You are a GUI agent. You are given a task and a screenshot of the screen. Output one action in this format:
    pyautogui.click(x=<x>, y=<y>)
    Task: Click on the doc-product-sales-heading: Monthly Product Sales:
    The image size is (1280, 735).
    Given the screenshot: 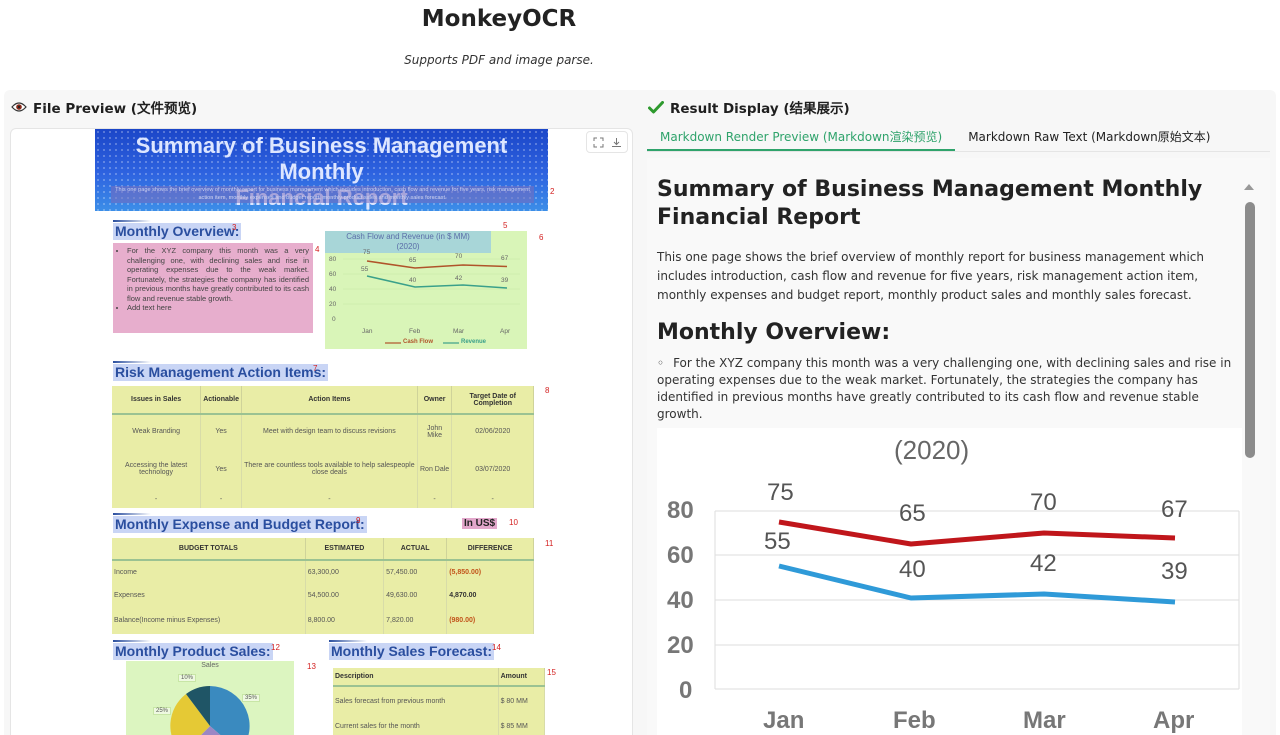 What is the action you would take?
    pyautogui.click(x=193, y=650)
    